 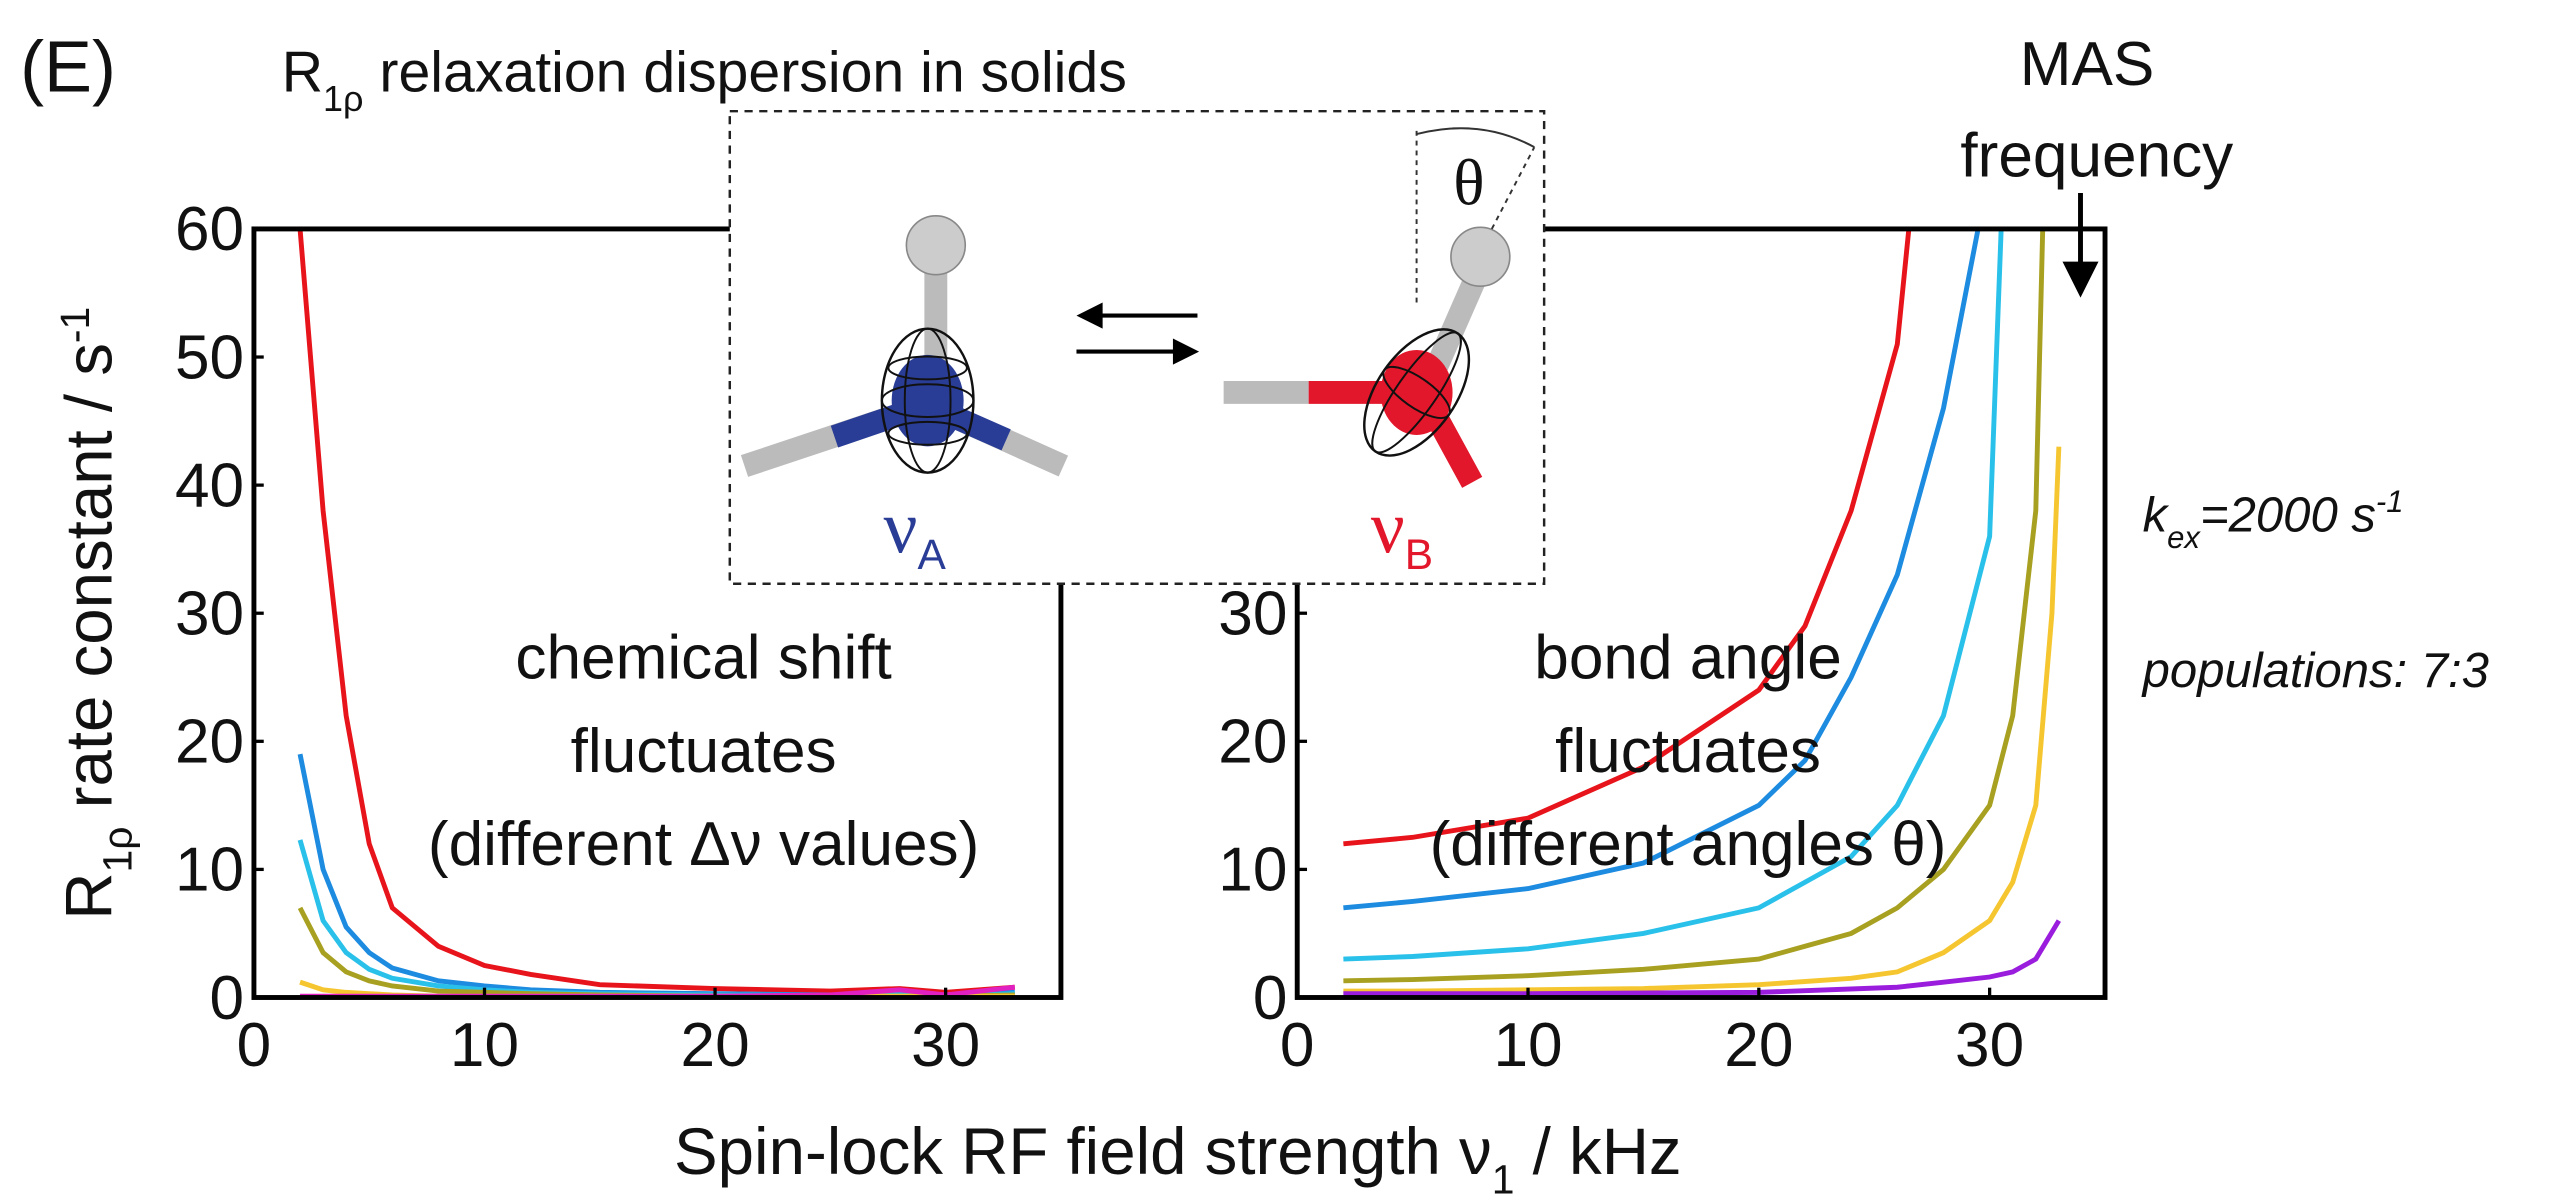 What do you see at coordinates (1178, 1156) in the screenshot?
I see `x-axis-label: Spin-lock RF field strength ν1 / kHz` at bounding box center [1178, 1156].